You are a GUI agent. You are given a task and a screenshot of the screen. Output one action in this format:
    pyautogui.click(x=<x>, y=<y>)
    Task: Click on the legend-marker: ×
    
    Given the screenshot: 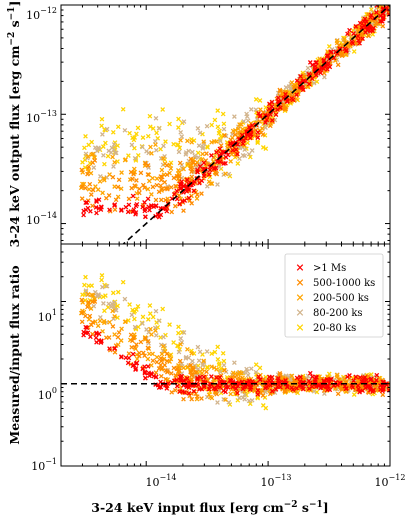 What is the action you would take?
    pyautogui.click(x=299, y=327)
    